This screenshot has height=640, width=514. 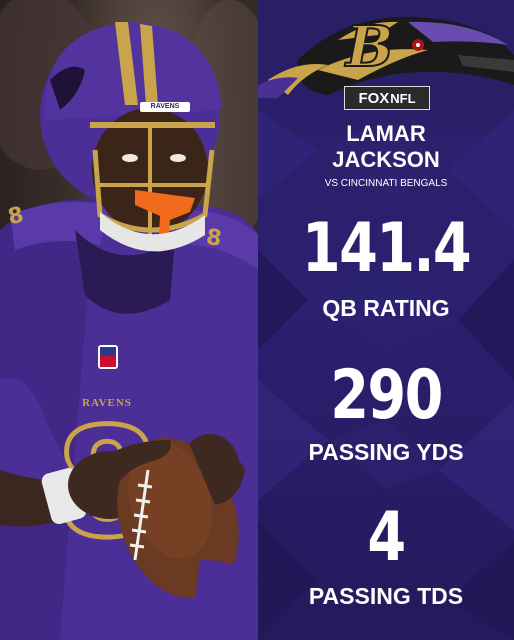 I want to click on nfl-wordmark: NFL, so click(x=403, y=98).